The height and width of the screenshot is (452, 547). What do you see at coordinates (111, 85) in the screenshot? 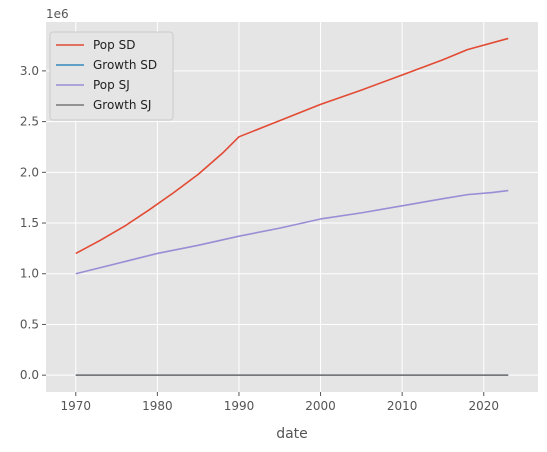
I see `legend-label-pop-sj: Pop SJ` at bounding box center [111, 85].